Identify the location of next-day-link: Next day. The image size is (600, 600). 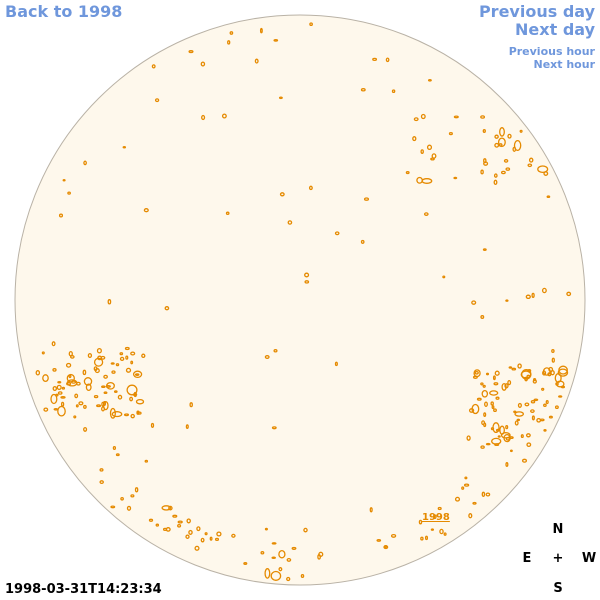
(555, 29).